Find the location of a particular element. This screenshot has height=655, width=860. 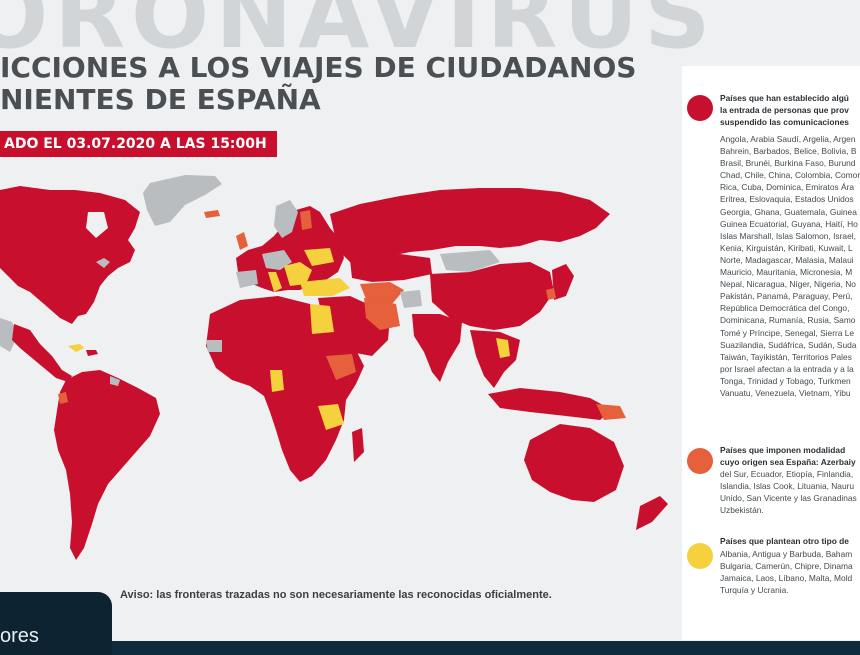

png is located at coordinates (611, 412).